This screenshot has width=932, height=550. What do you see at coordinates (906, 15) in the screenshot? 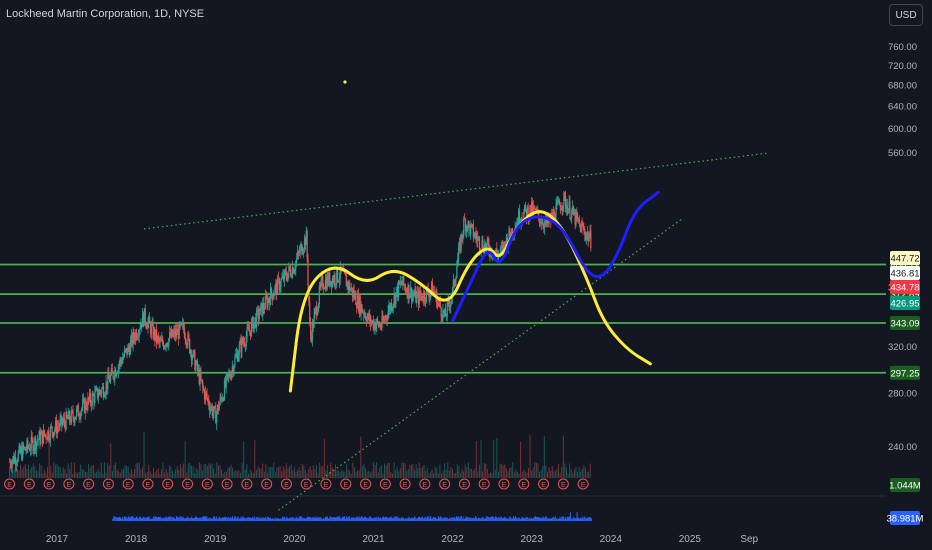
I see `currency-button: USD` at bounding box center [906, 15].